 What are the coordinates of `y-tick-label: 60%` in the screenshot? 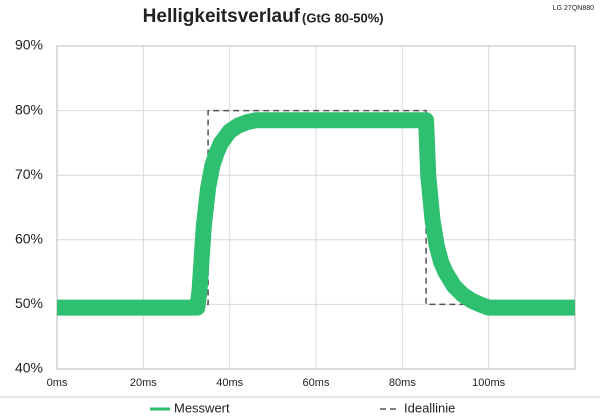 It's located at (29, 239).